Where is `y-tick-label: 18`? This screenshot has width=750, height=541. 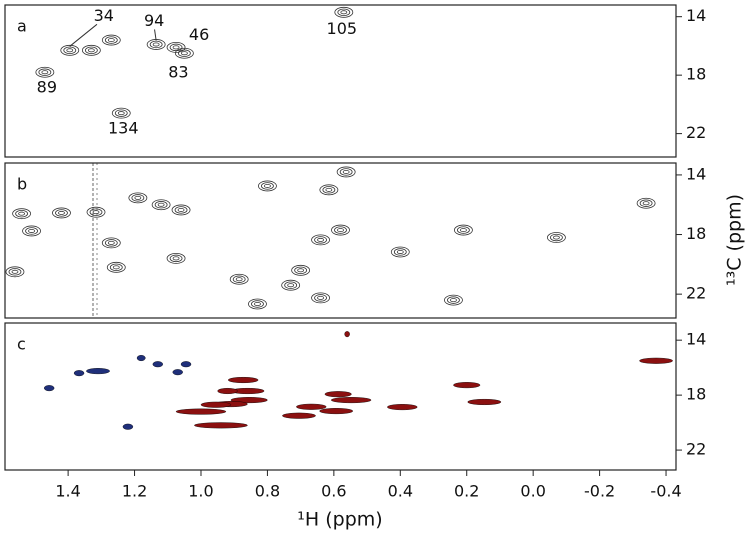 y-tick-label: 18 is located at coordinates (696, 74).